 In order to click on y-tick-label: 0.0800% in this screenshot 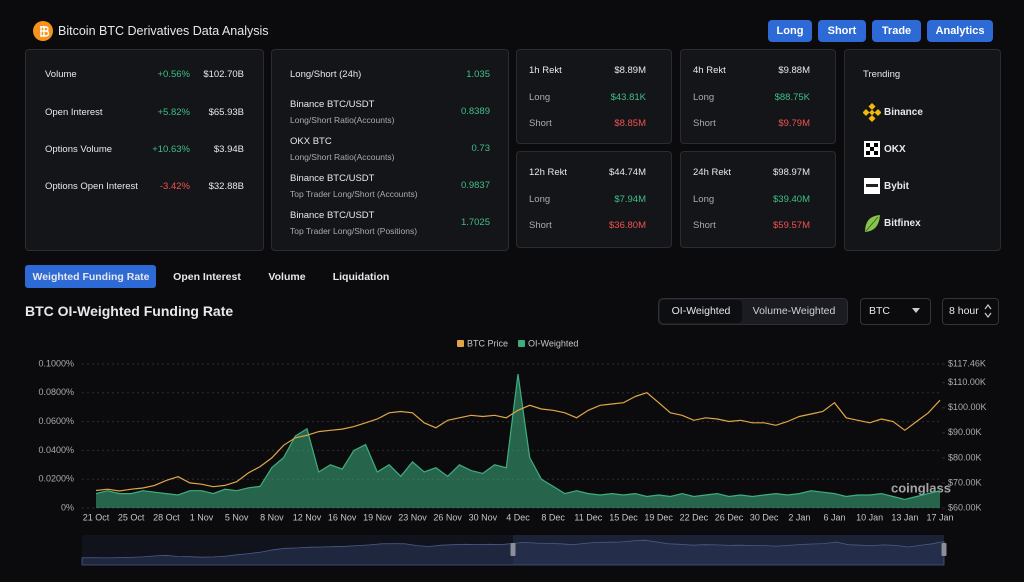, I will do `click(56, 392)`.